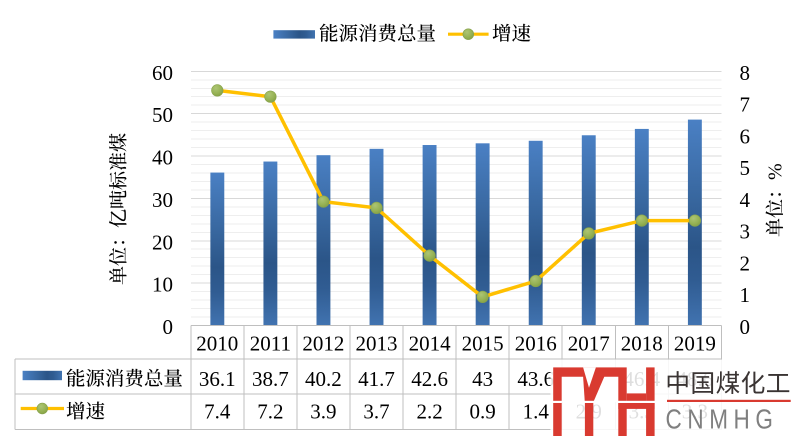 This screenshot has width=797, height=442. I want to click on svg-text: 7, so click(745, 105).